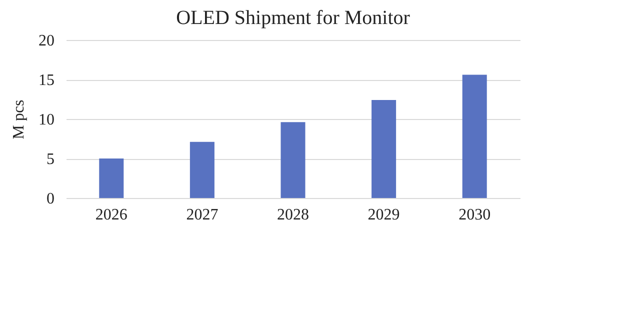 The width and height of the screenshot is (640, 327). I want to click on x-tick-label: 2026, so click(111, 215).